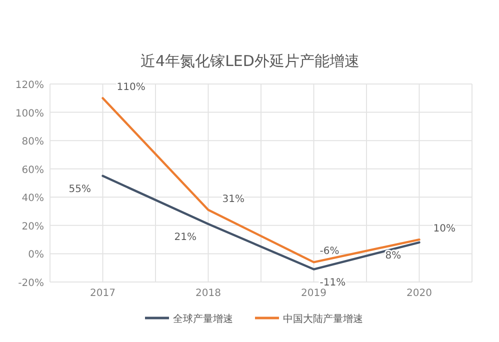 Image resolution: width=499 pixels, height=342 pixels. I want to click on y-tick-label: 100%, so click(29, 114).